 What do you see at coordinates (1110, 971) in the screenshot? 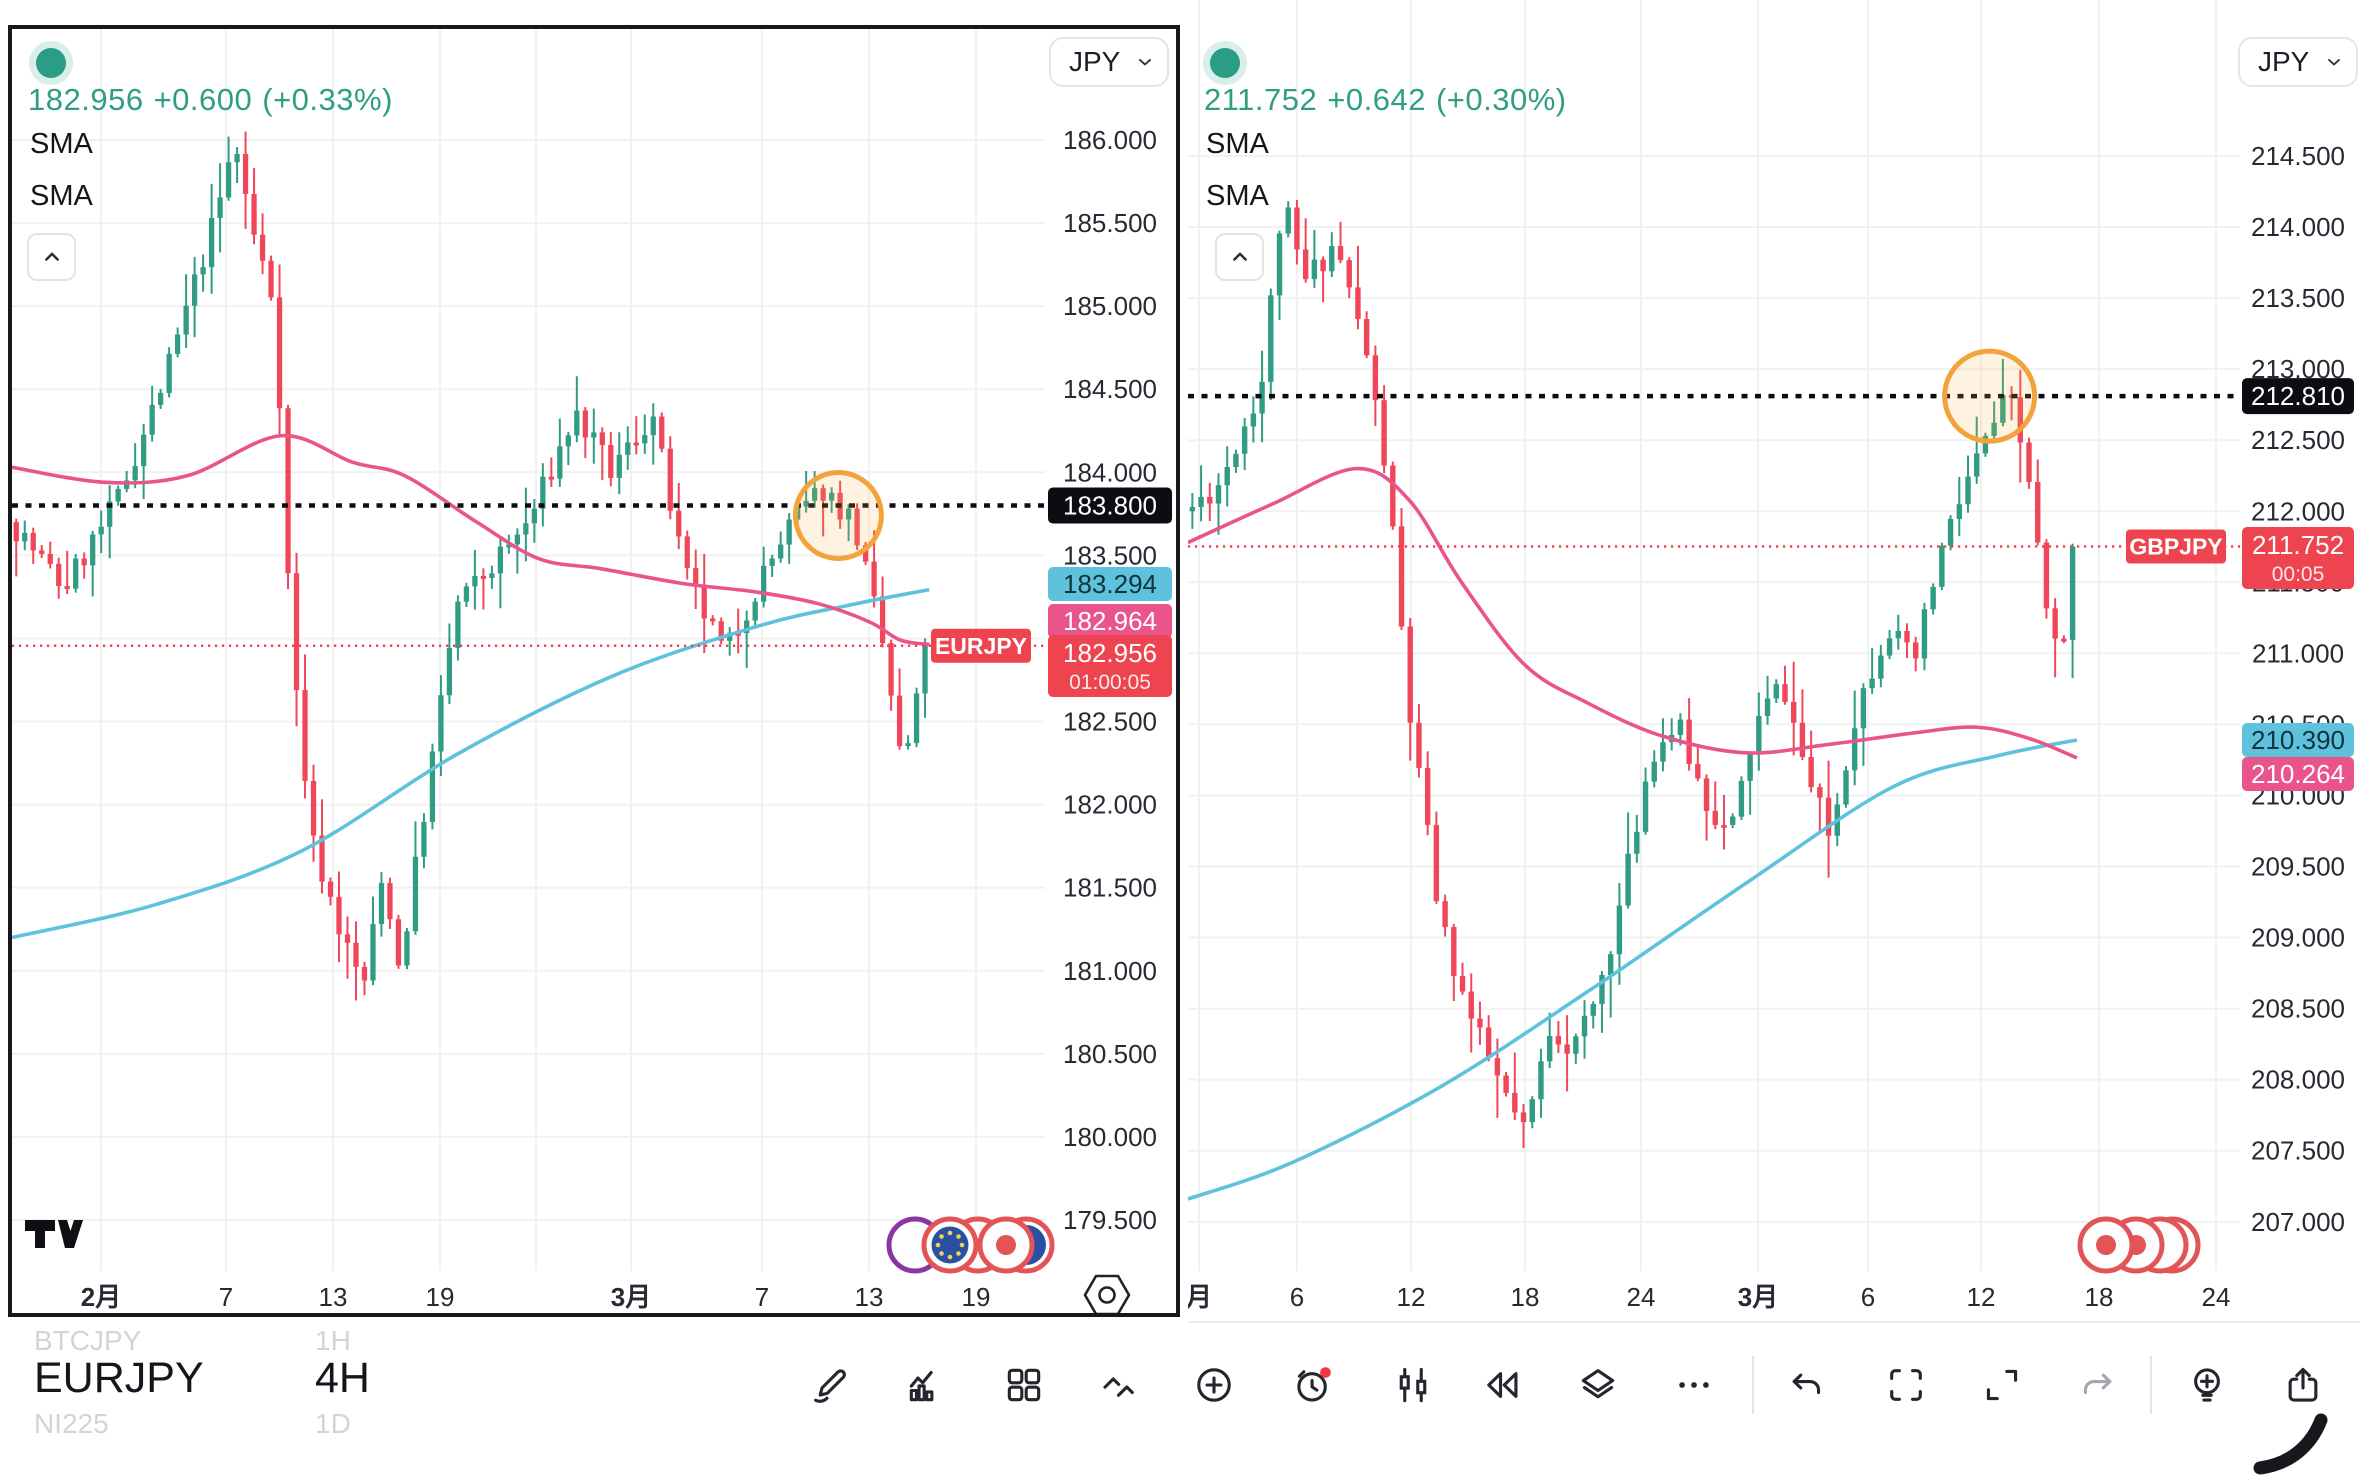
I see `svg-text: 181.000` at bounding box center [1110, 971].